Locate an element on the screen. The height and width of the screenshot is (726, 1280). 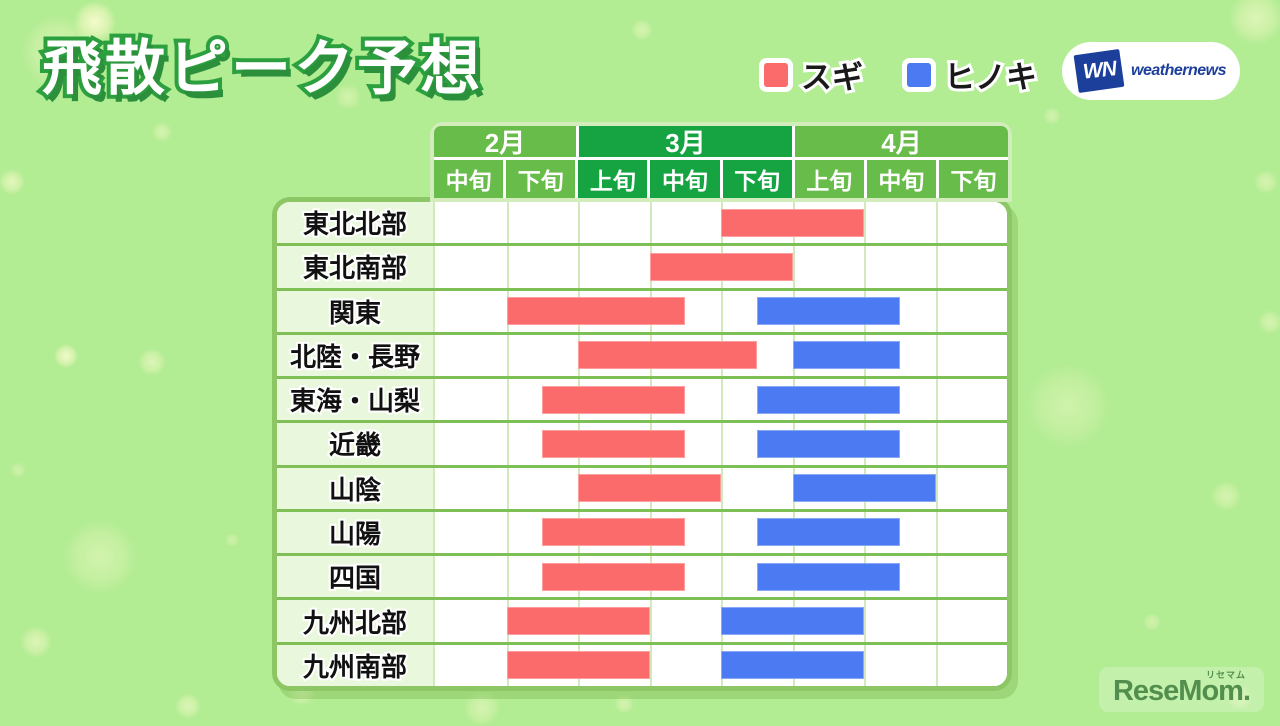
sugi-swatch-icon is located at coordinates (776, 74).